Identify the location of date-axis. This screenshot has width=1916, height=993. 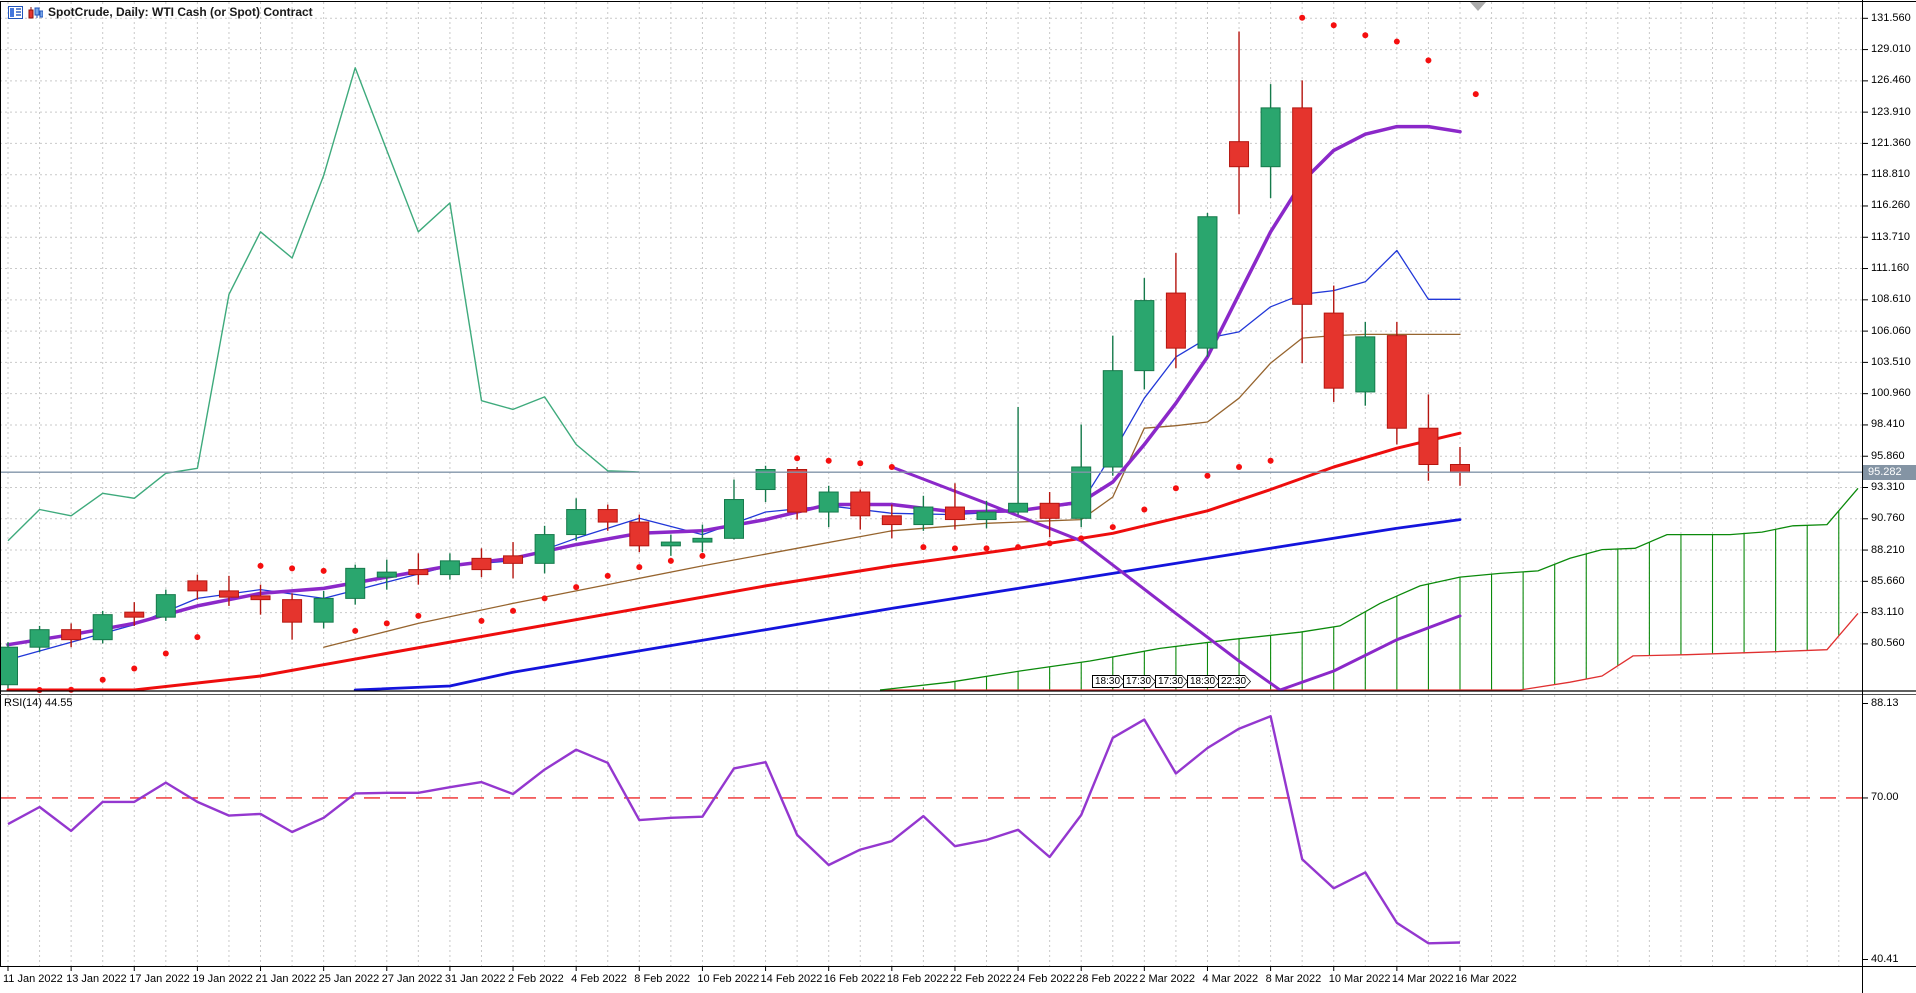
(958, 979).